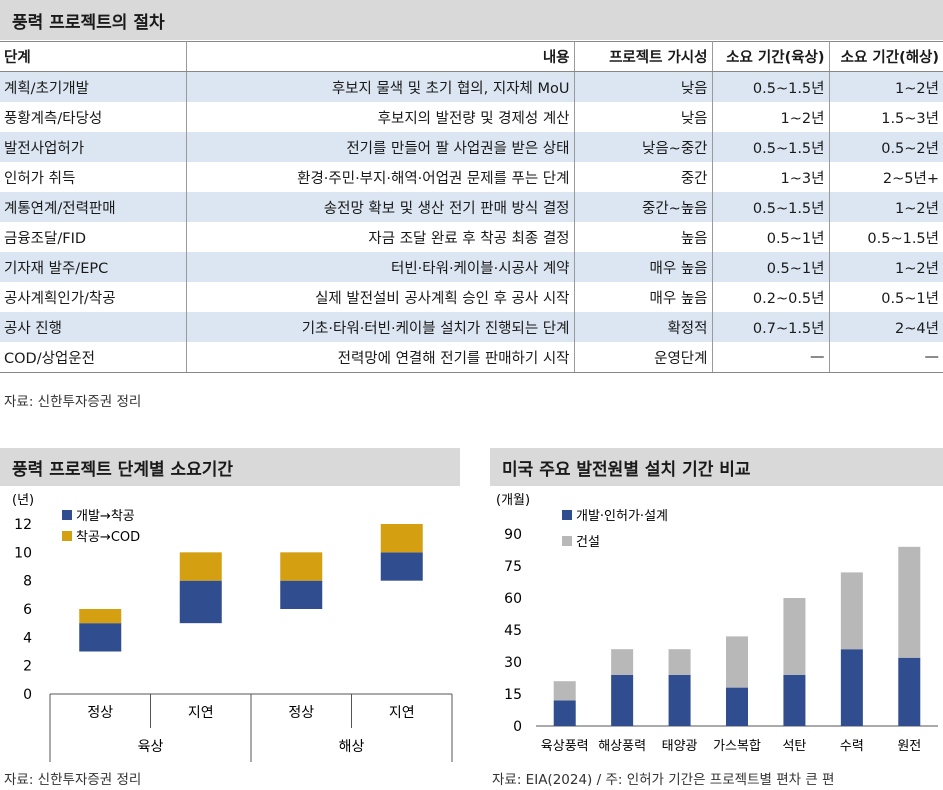 The image size is (943, 790). I want to click on cell-stage: 발전사업허가, so click(93, 147).